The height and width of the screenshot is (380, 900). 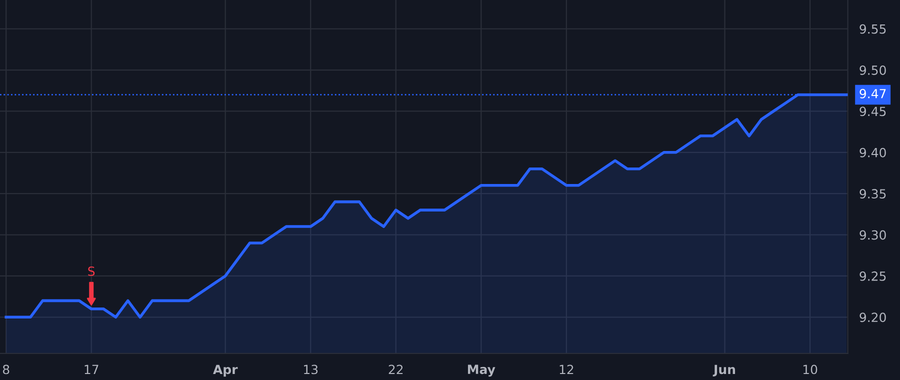 What do you see at coordinates (810, 369) in the screenshot?
I see `x-tick-label: 10` at bounding box center [810, 369].